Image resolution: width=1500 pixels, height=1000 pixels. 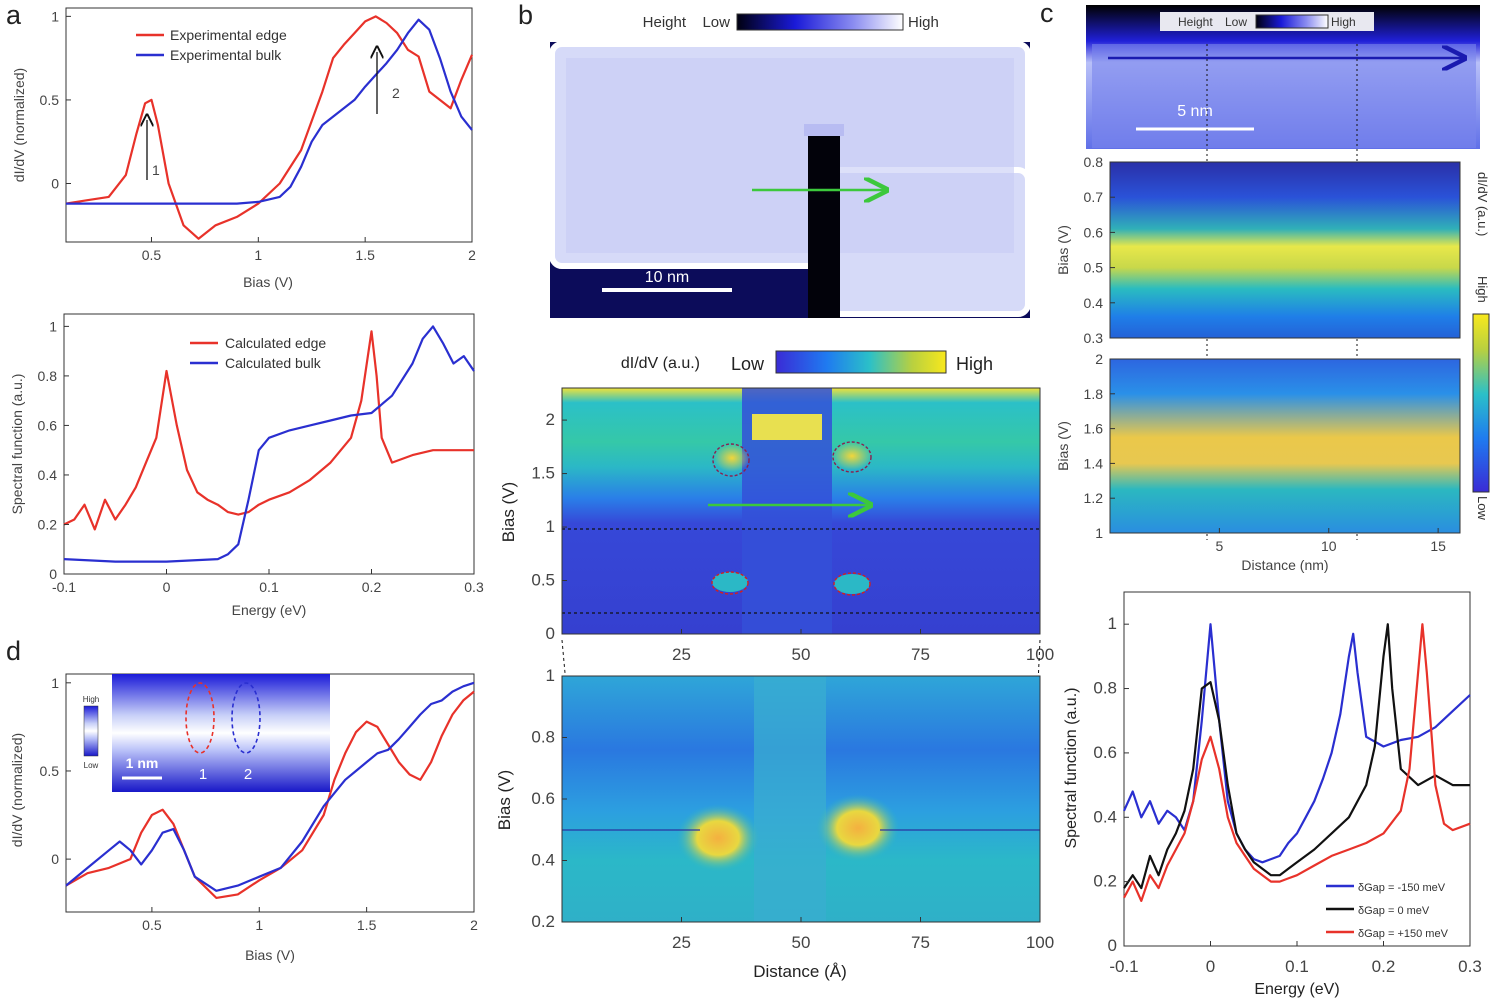 What do you see at coordinates (142, 763) in the screenshot?
I see `d-inset-scalebar-label: 1 nm` at bounding box center [142, 763].